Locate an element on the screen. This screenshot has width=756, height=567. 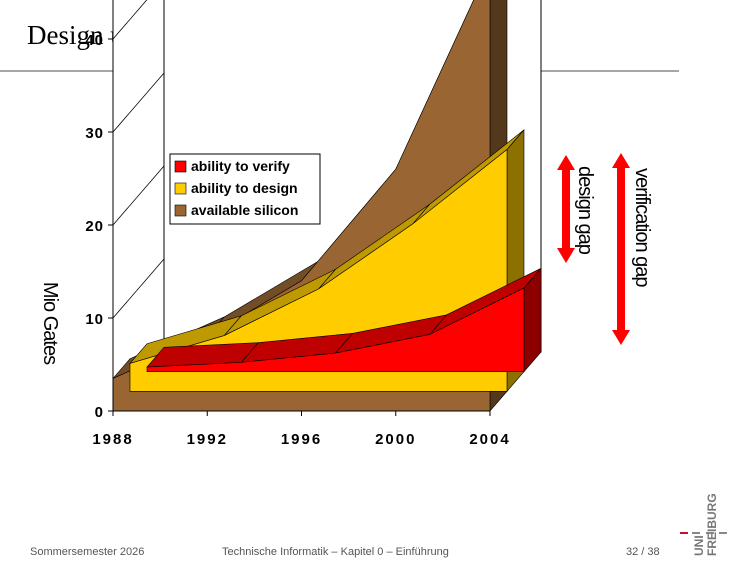
y-tick-label: 10 is located at coordinates (94, 319).